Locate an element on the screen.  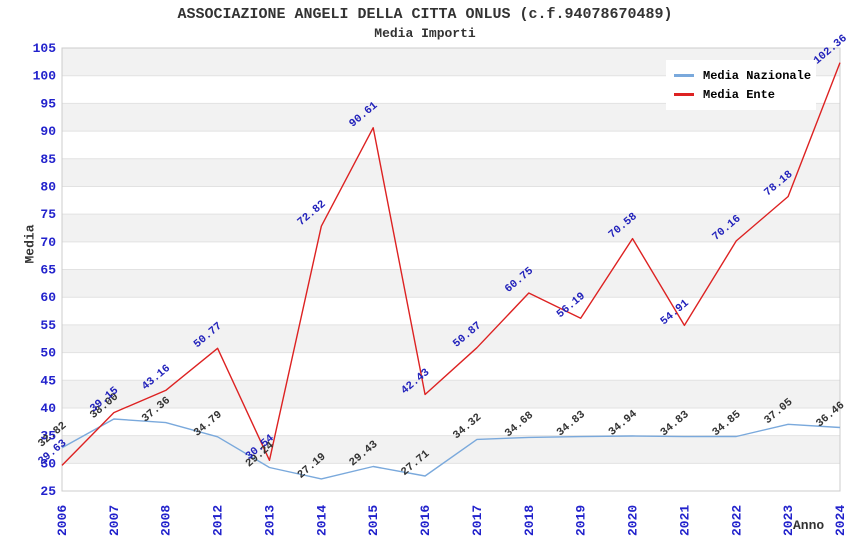
y-tick-label: 55 is located at coordinates (48, 325).